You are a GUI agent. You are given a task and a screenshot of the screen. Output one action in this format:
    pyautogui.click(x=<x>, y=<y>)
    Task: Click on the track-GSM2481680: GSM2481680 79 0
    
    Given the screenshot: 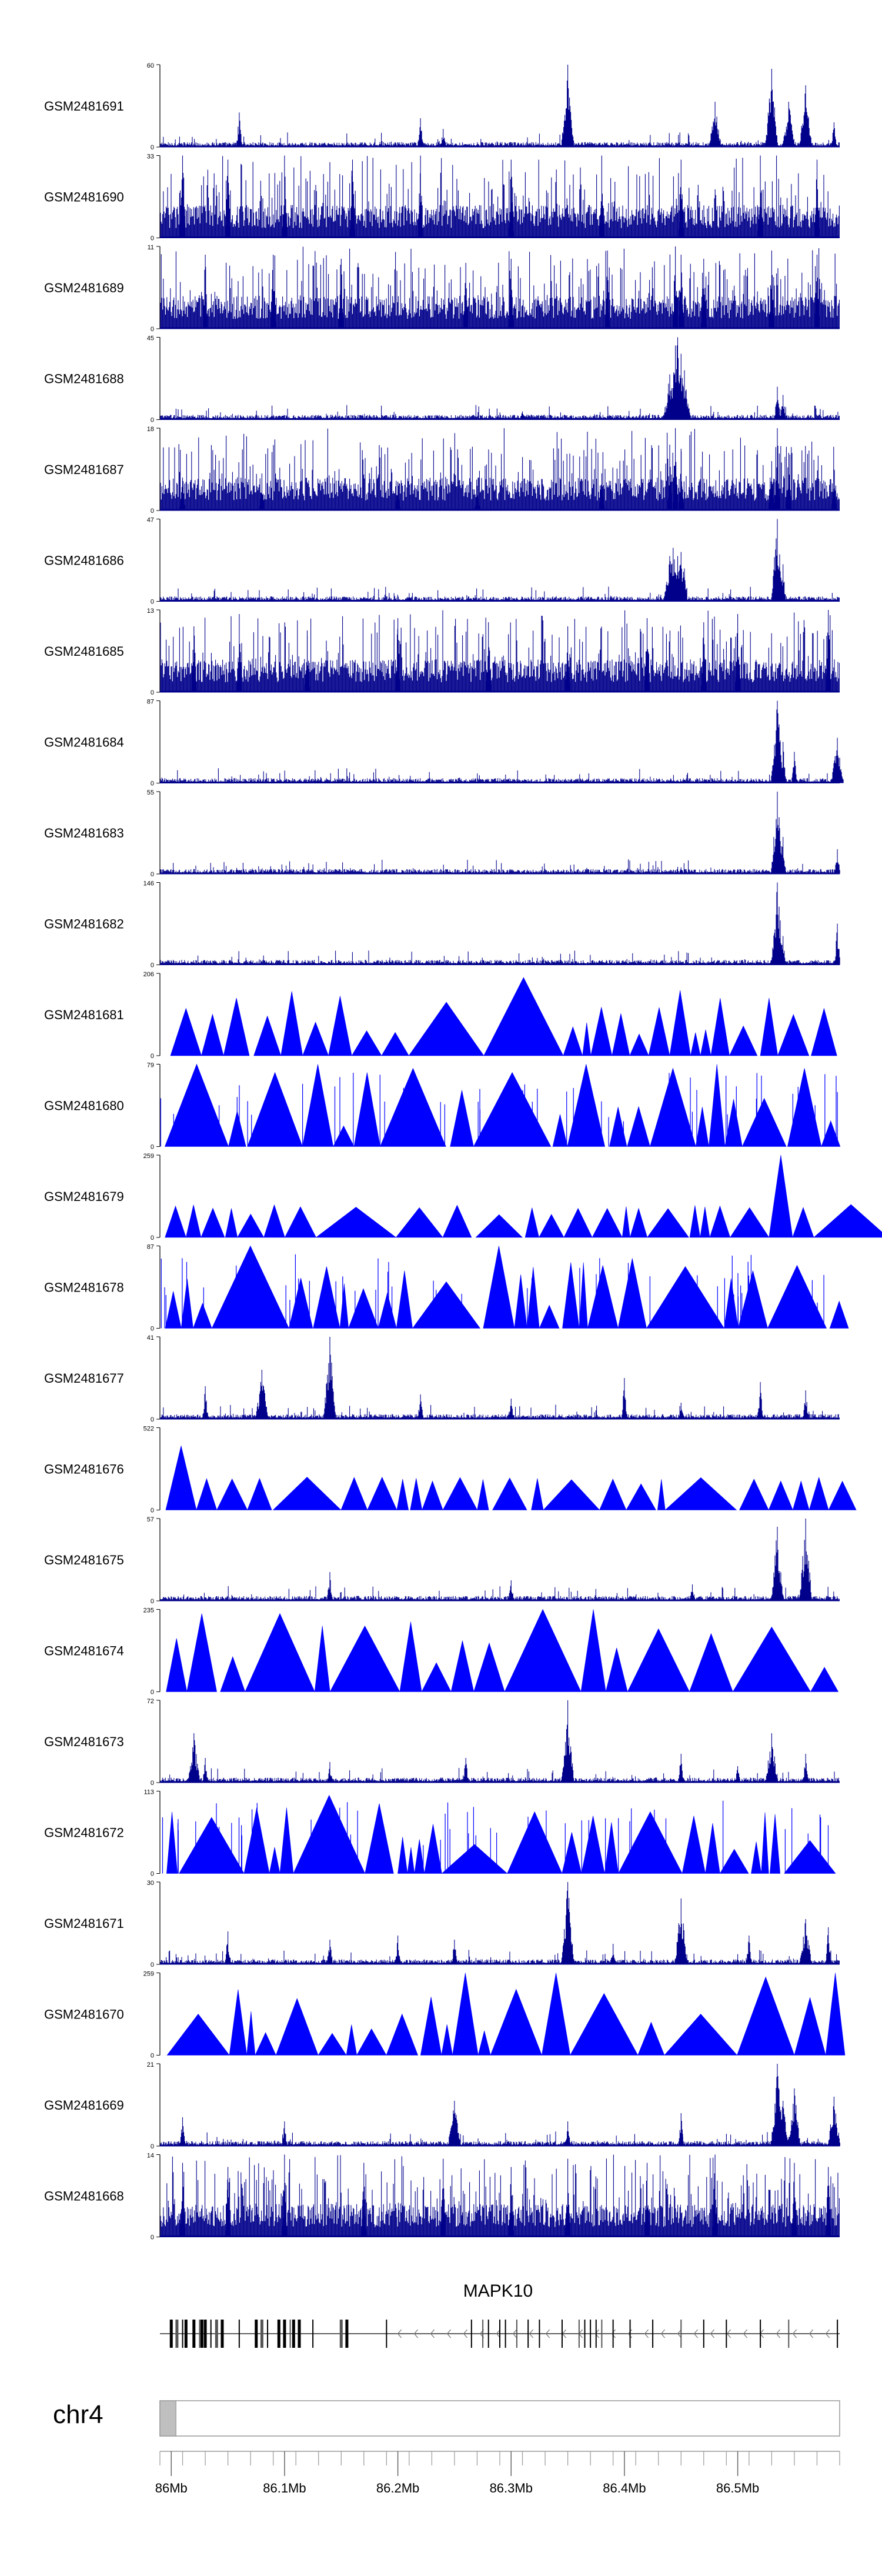 What is the action you would take?
    pyautogui.click(x=442, y=1106)
    